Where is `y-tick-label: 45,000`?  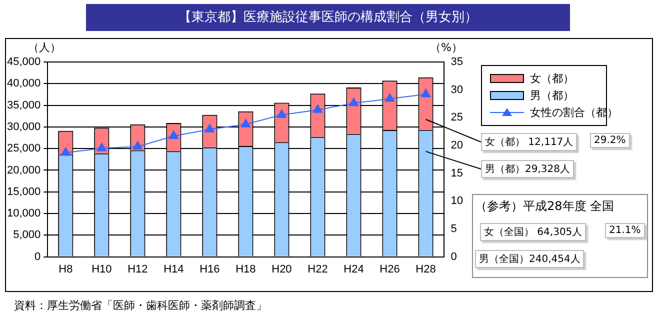 y-tick-label: 45,000 is located at coordinates (23, 62).